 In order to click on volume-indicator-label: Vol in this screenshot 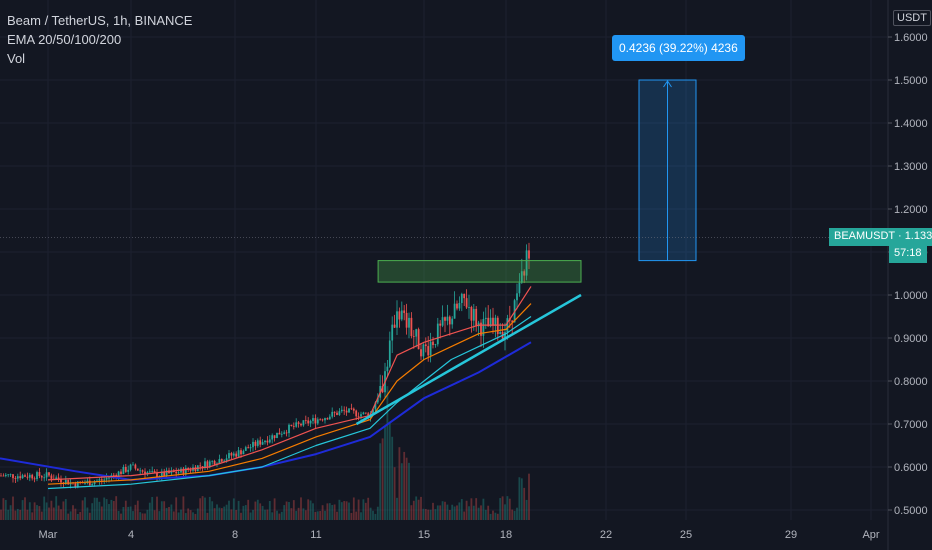, I will do `click(16, 58)`.